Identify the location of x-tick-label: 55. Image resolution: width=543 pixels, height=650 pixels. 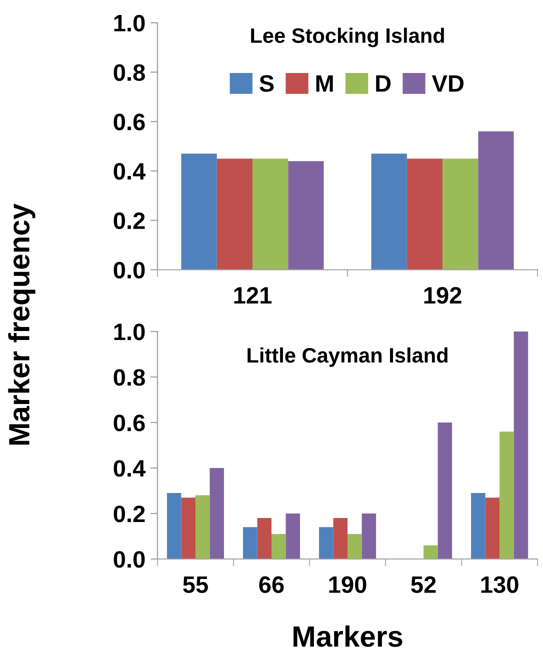
(195, 585).